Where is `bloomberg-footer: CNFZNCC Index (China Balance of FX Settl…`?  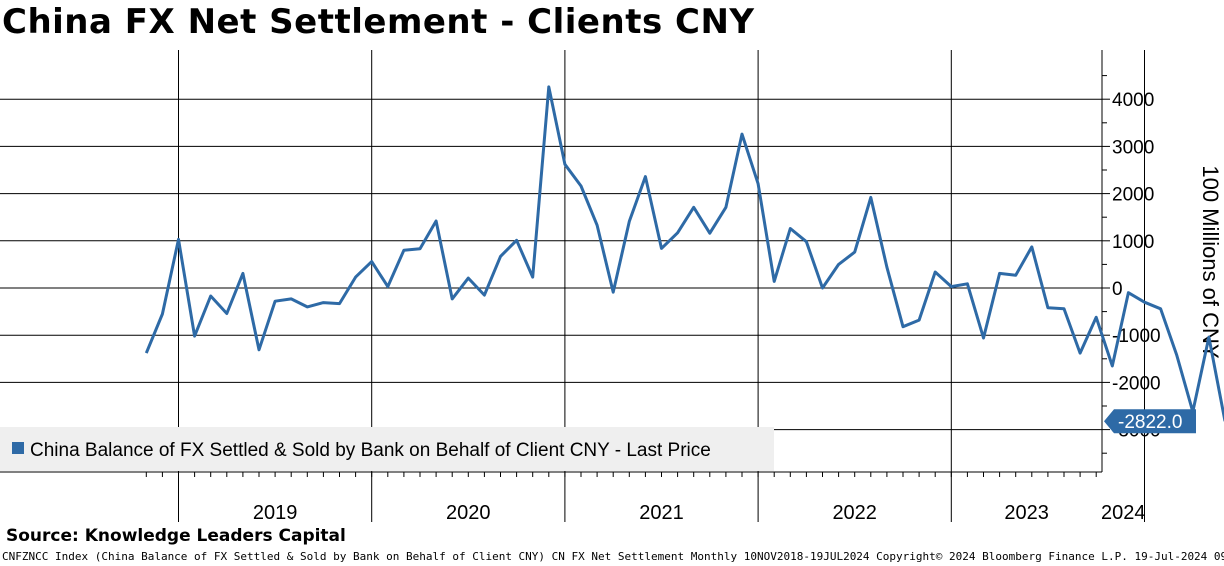
bloomberg-footer: CNFZNCC Index (China Balance of FX Settl… is located at coordinates (613, 556).